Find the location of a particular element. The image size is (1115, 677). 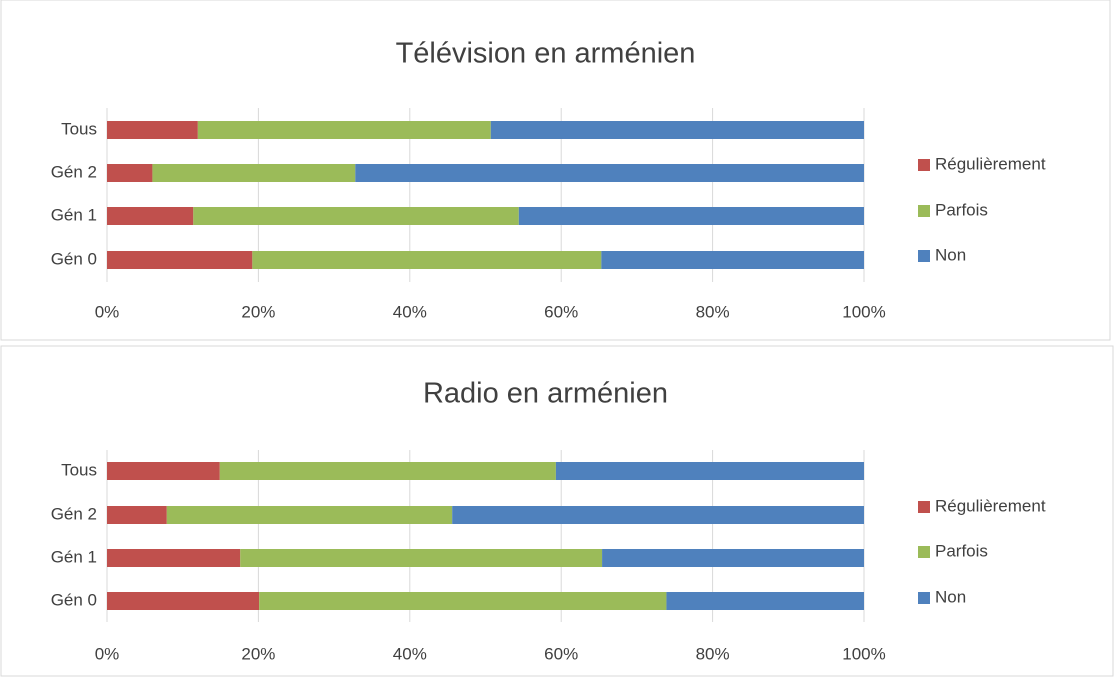

chart-title: Radio en arménien is located at coordinates (545, 394).